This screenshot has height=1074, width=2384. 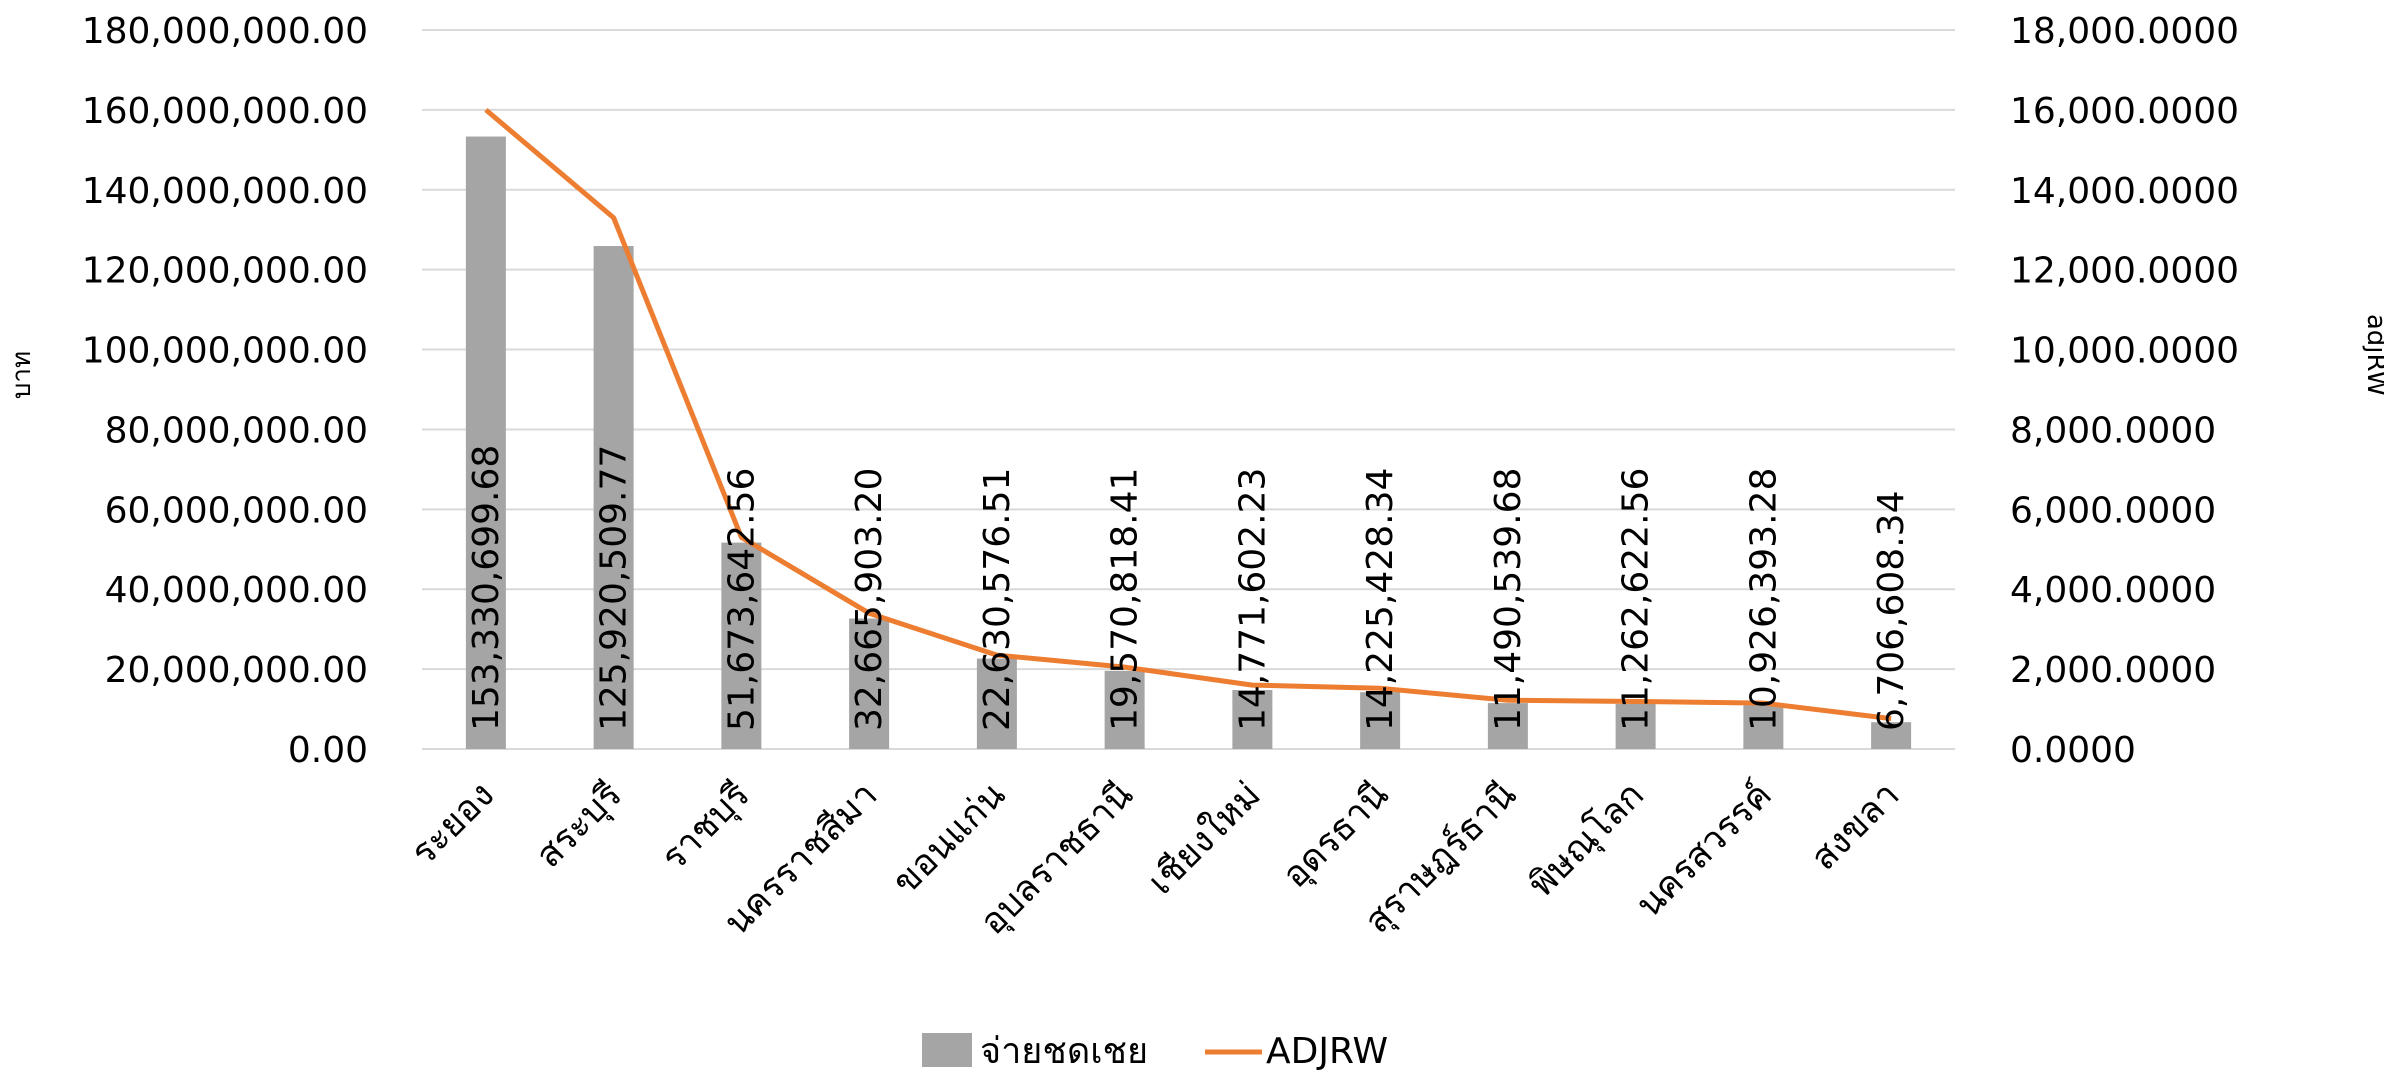 What do you see at coordinates (225, 271) in the screenshot?
I see `left-tick-label: 120,000,000.00` at bounding box center [225, 271].